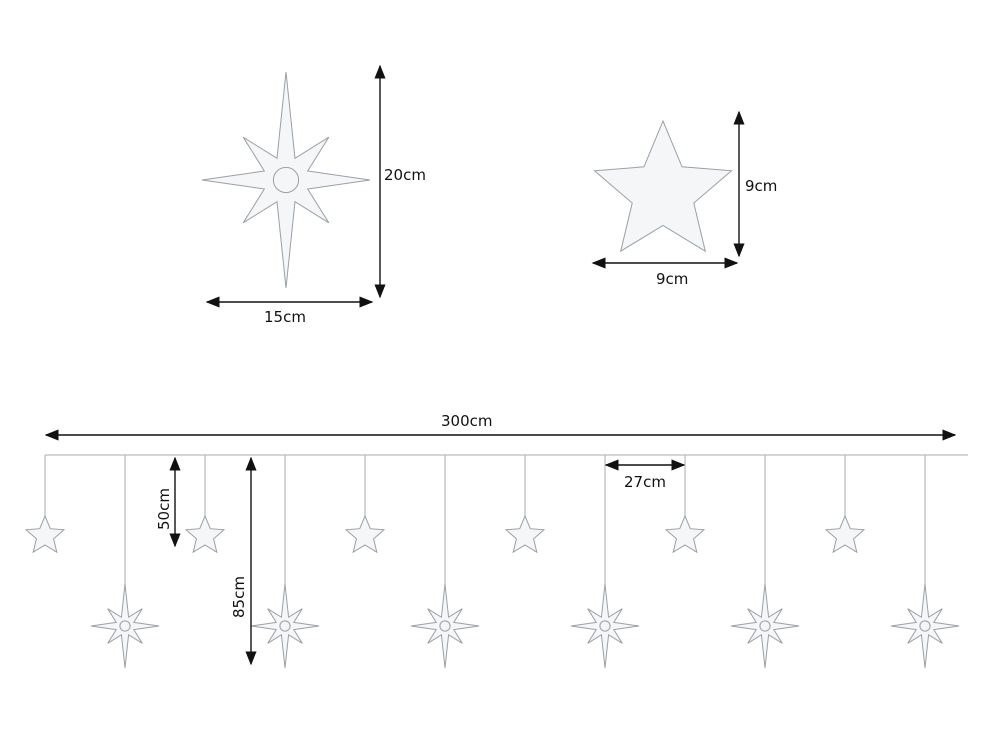 The height and width of the screenshot is (750, 1000). I want to click on big-star-detail-center, so click(286, 180).